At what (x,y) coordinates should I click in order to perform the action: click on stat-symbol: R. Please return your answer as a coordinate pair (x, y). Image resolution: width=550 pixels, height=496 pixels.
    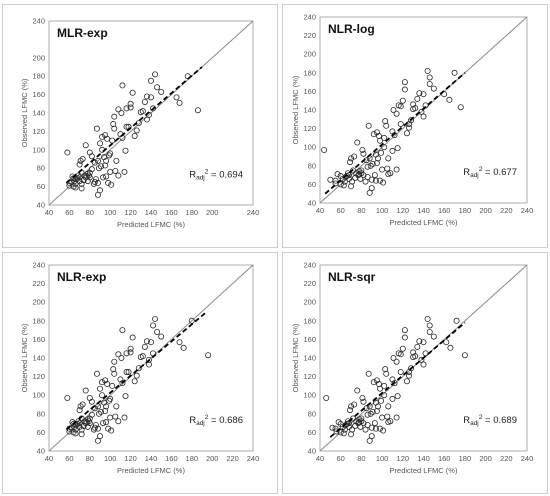
    Looking at the image, I should click on (192, 420).